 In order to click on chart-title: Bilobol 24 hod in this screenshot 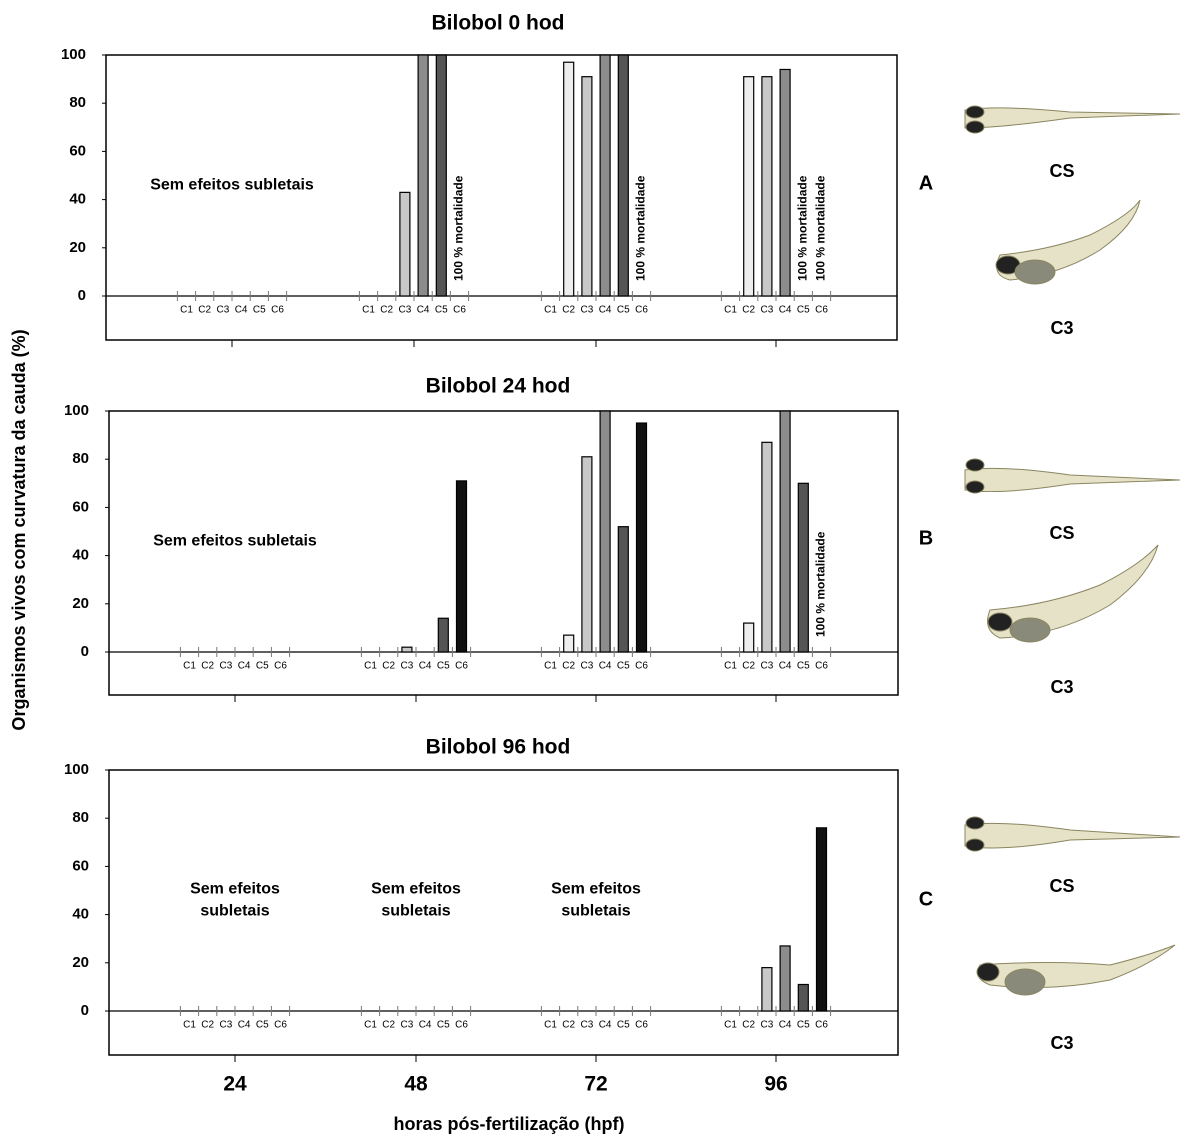, I will do `click(498, 386)`.